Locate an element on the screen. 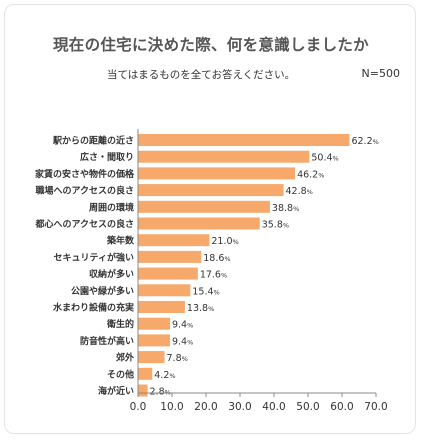 The image size is (422, 440). category-label: その他 is located at coordinates (120, 374).